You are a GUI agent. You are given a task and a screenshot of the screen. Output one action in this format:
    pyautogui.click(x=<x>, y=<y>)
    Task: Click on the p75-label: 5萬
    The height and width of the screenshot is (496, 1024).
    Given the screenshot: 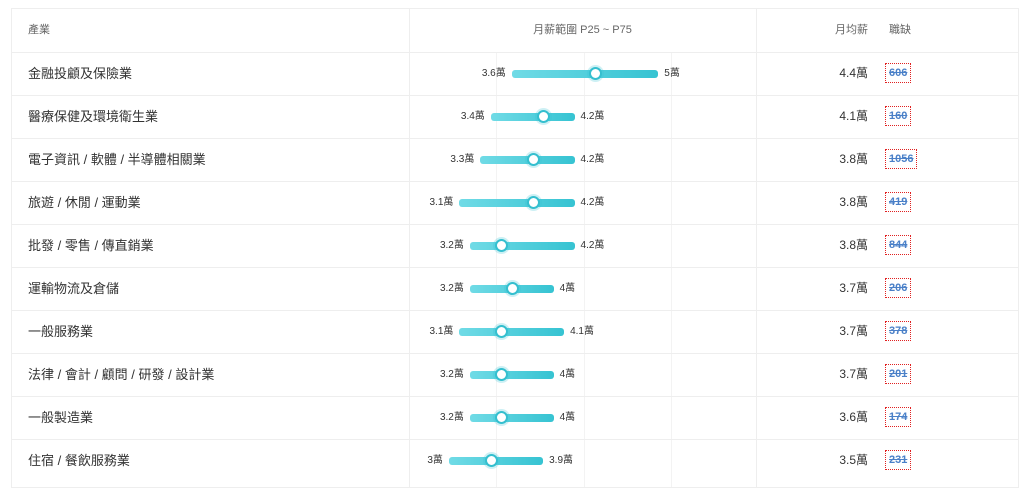 What is the action you would take?
    pyautogui.click(x=672, y=73)
    